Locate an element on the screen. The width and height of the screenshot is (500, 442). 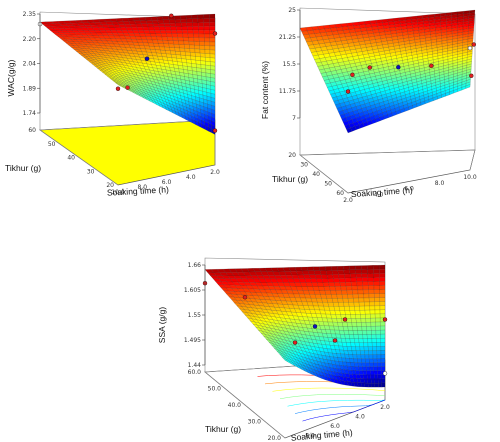
z-tick-label: 1.55 is located at coordinates (195, 315).